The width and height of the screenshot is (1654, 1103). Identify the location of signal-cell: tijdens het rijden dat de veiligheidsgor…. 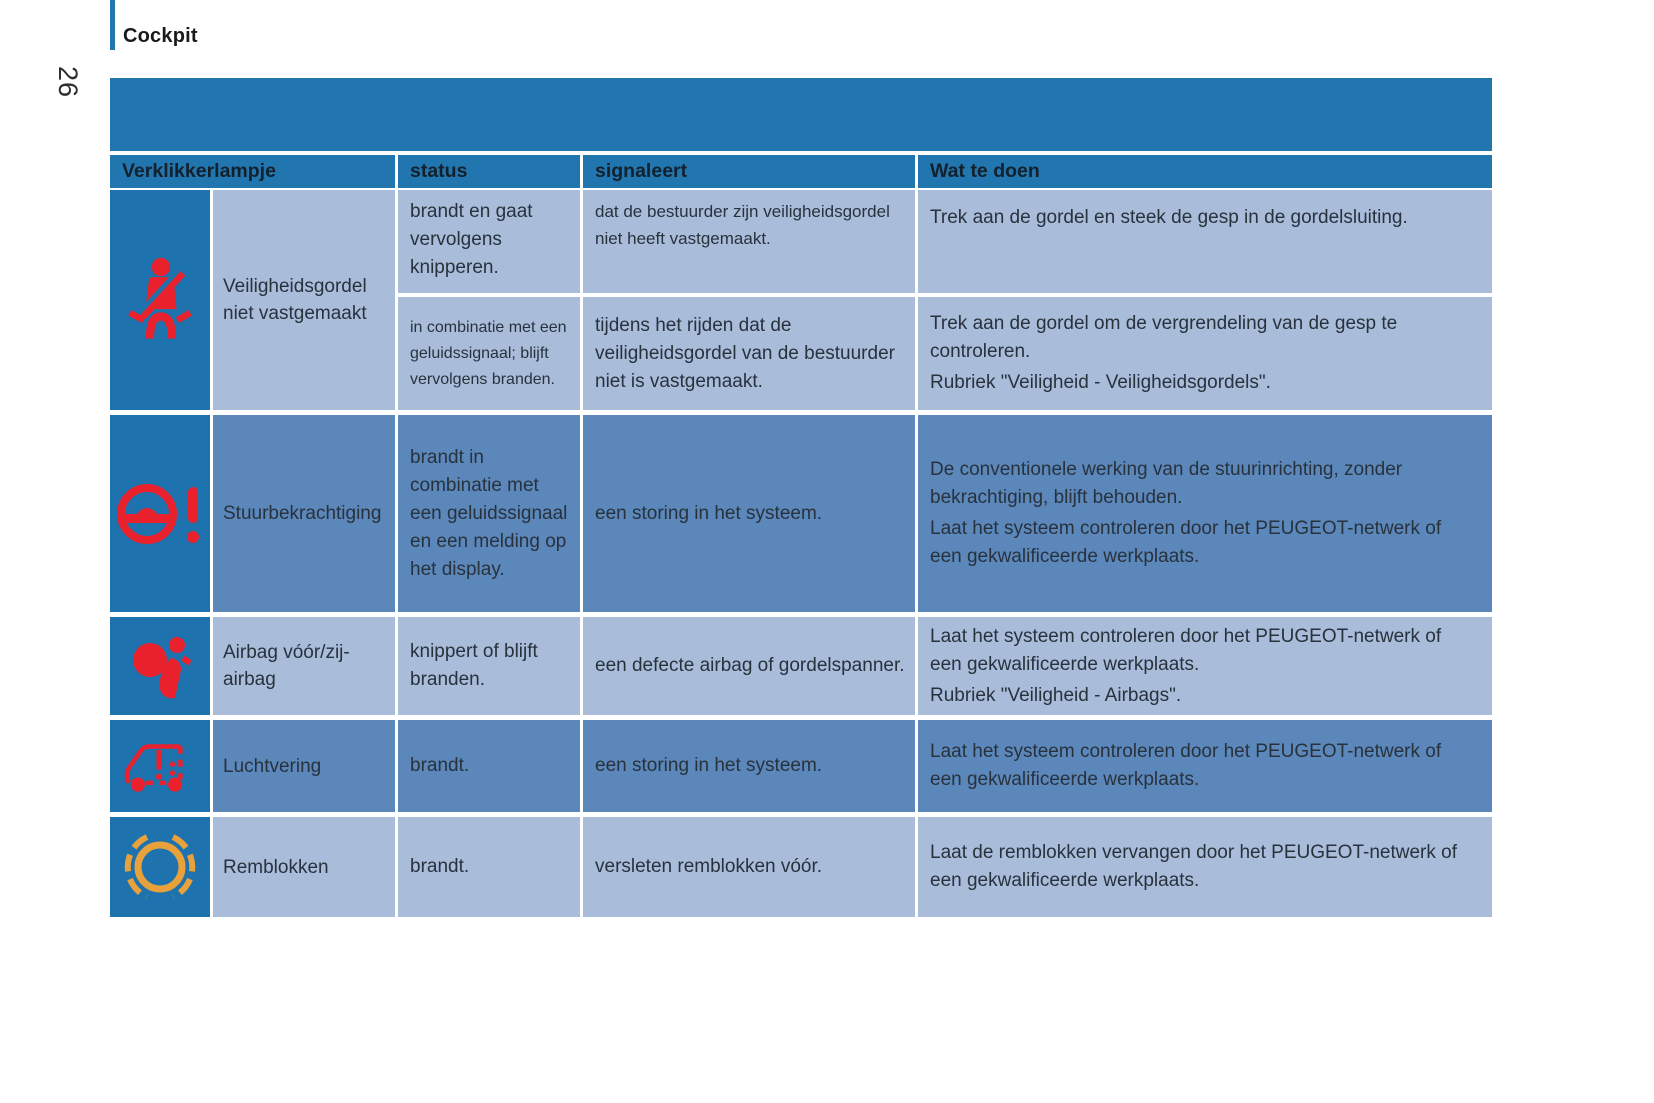
(749, 353).